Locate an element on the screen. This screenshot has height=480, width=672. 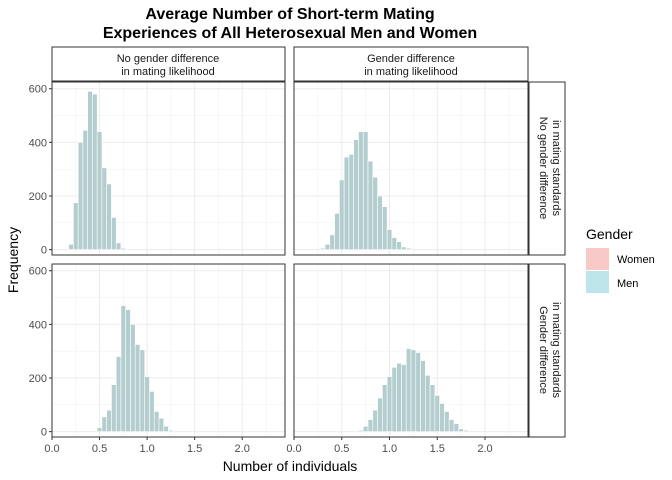
legend-swatch-women is located at coordinates (597, 259).